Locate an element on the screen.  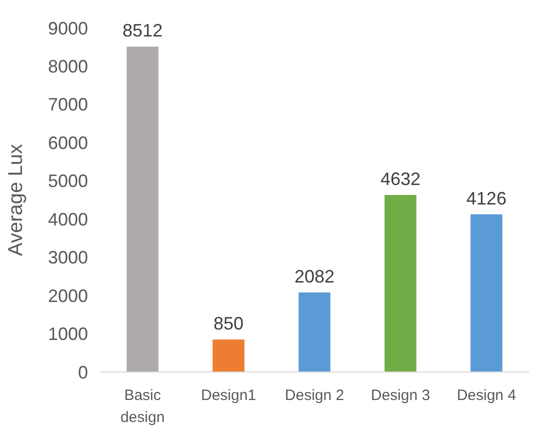
x-tick-label: Basic design is located at coordinates (142, 406).